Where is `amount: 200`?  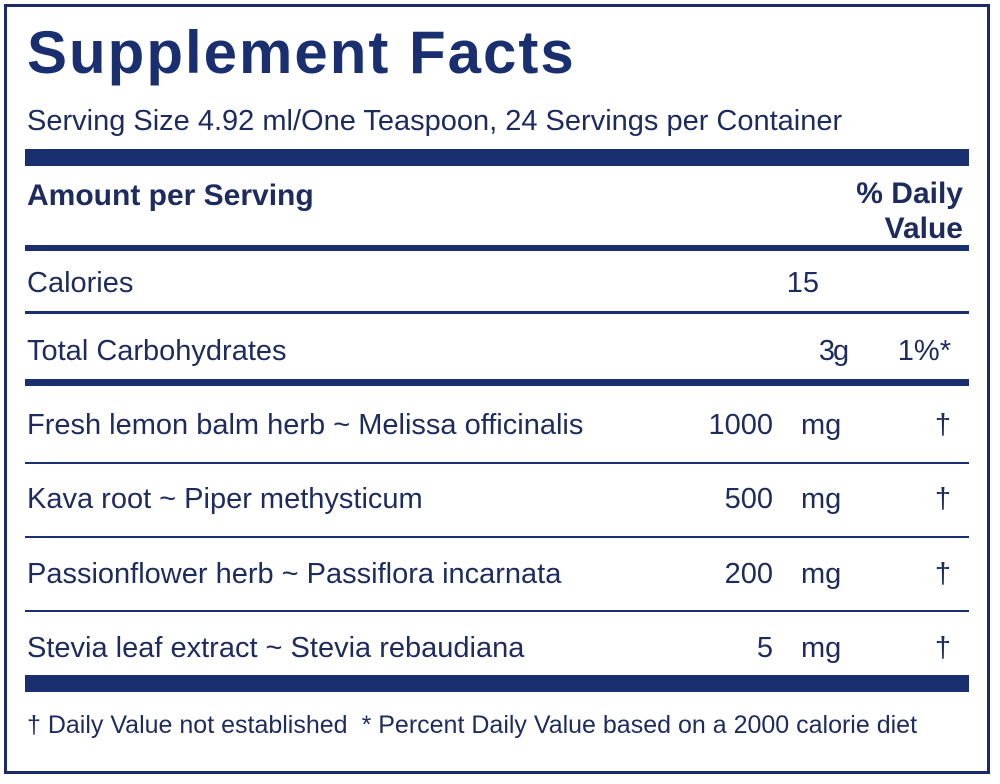 amount: 200 is located at coordinates (748, 574).